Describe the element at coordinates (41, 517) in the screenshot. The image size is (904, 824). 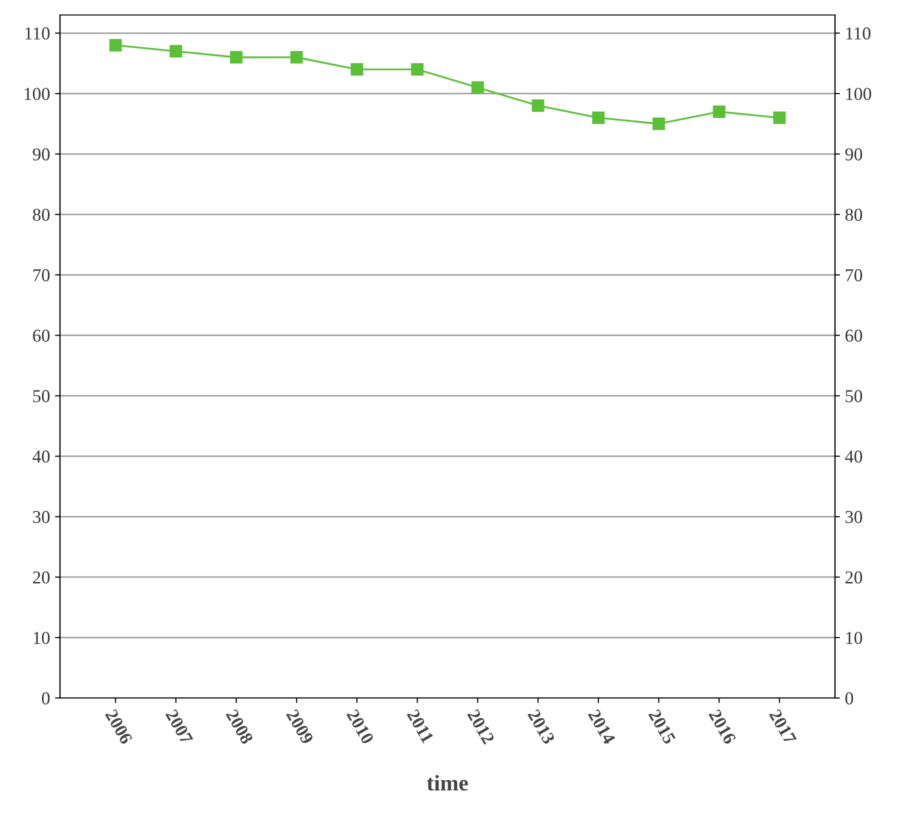
I see `y-tick-label: 30` at that location.